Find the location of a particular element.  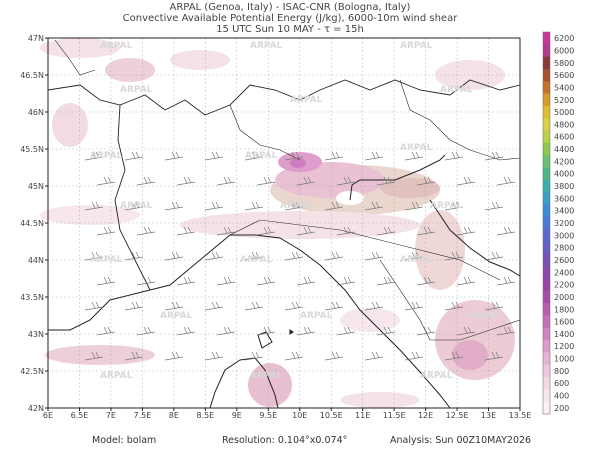

y-axis-label: 44.5N is located at coordinates (32, 223).